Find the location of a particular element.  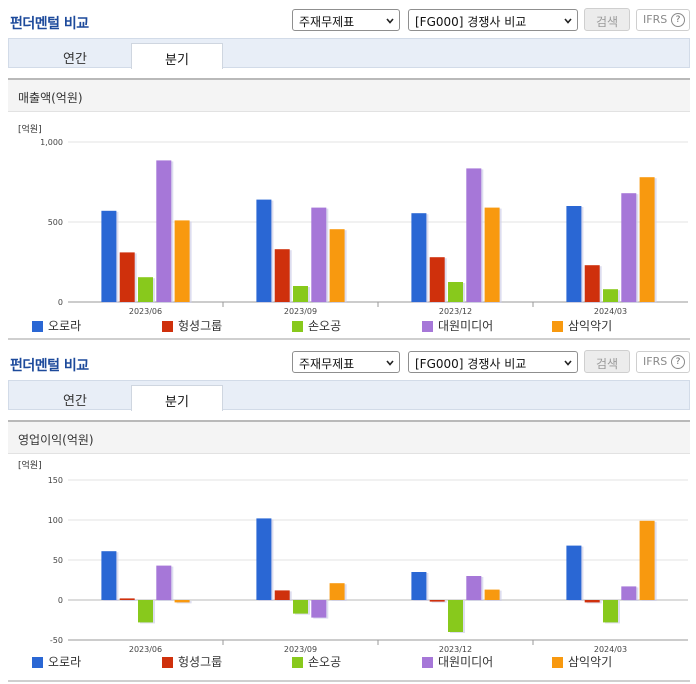

legend-label: 손오공 is located at coordinates (324, 326).